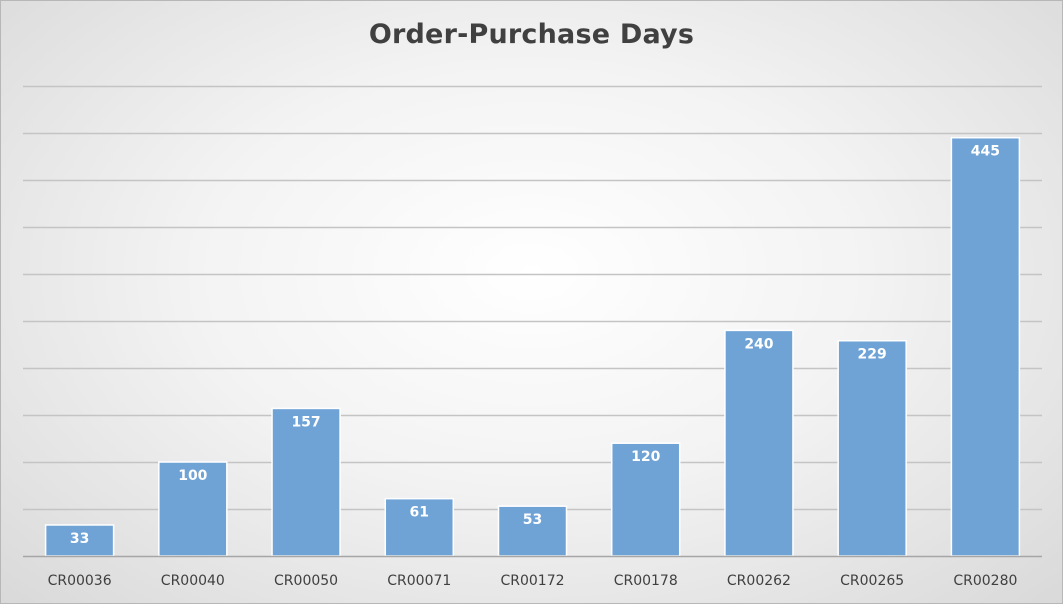 The height and width of the screenshot is (604, 1063). I want to click on data-label: 157, so click(305, 422).